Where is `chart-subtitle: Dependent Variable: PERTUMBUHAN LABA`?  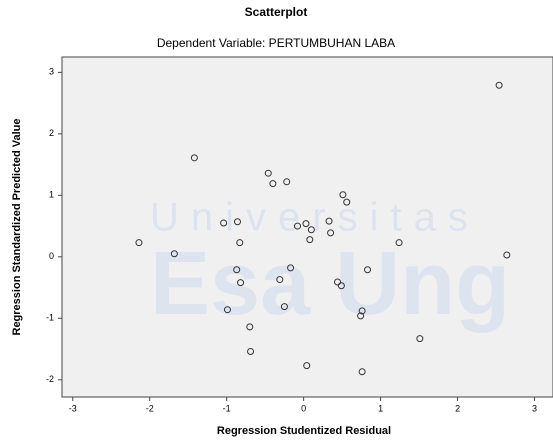
chart-subtitle: Dependent Variable: PERTUMBUHAN LABA is located at coordinates (276, 43).